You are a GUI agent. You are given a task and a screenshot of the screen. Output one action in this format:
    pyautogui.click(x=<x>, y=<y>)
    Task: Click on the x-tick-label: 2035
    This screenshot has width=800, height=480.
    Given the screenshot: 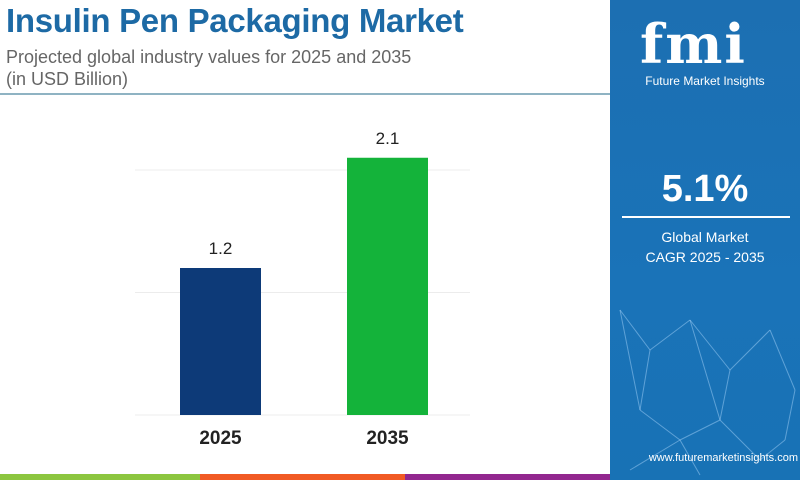 What is the action you would take?
    pyautogui.click(x=387, y=438)
    